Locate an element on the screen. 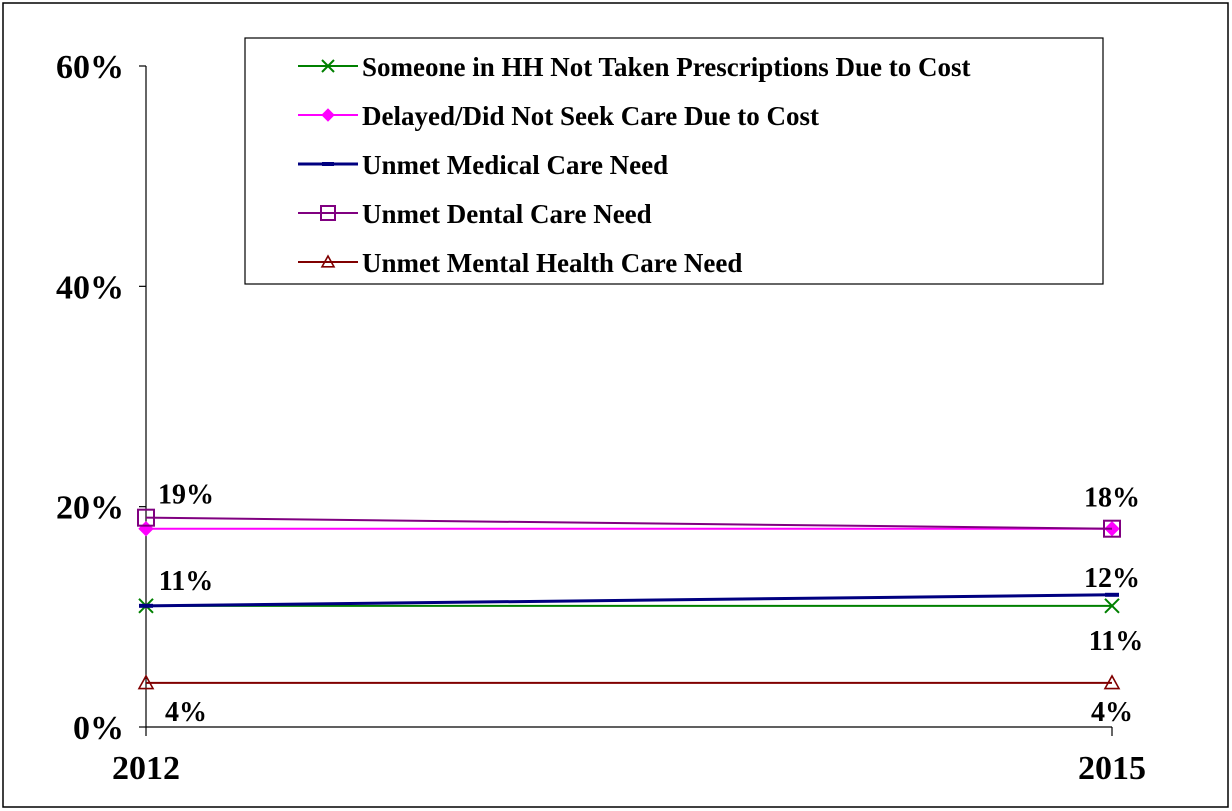  legend-label: Unmet Mental Health Care Need is located at coordinates (552, 263).